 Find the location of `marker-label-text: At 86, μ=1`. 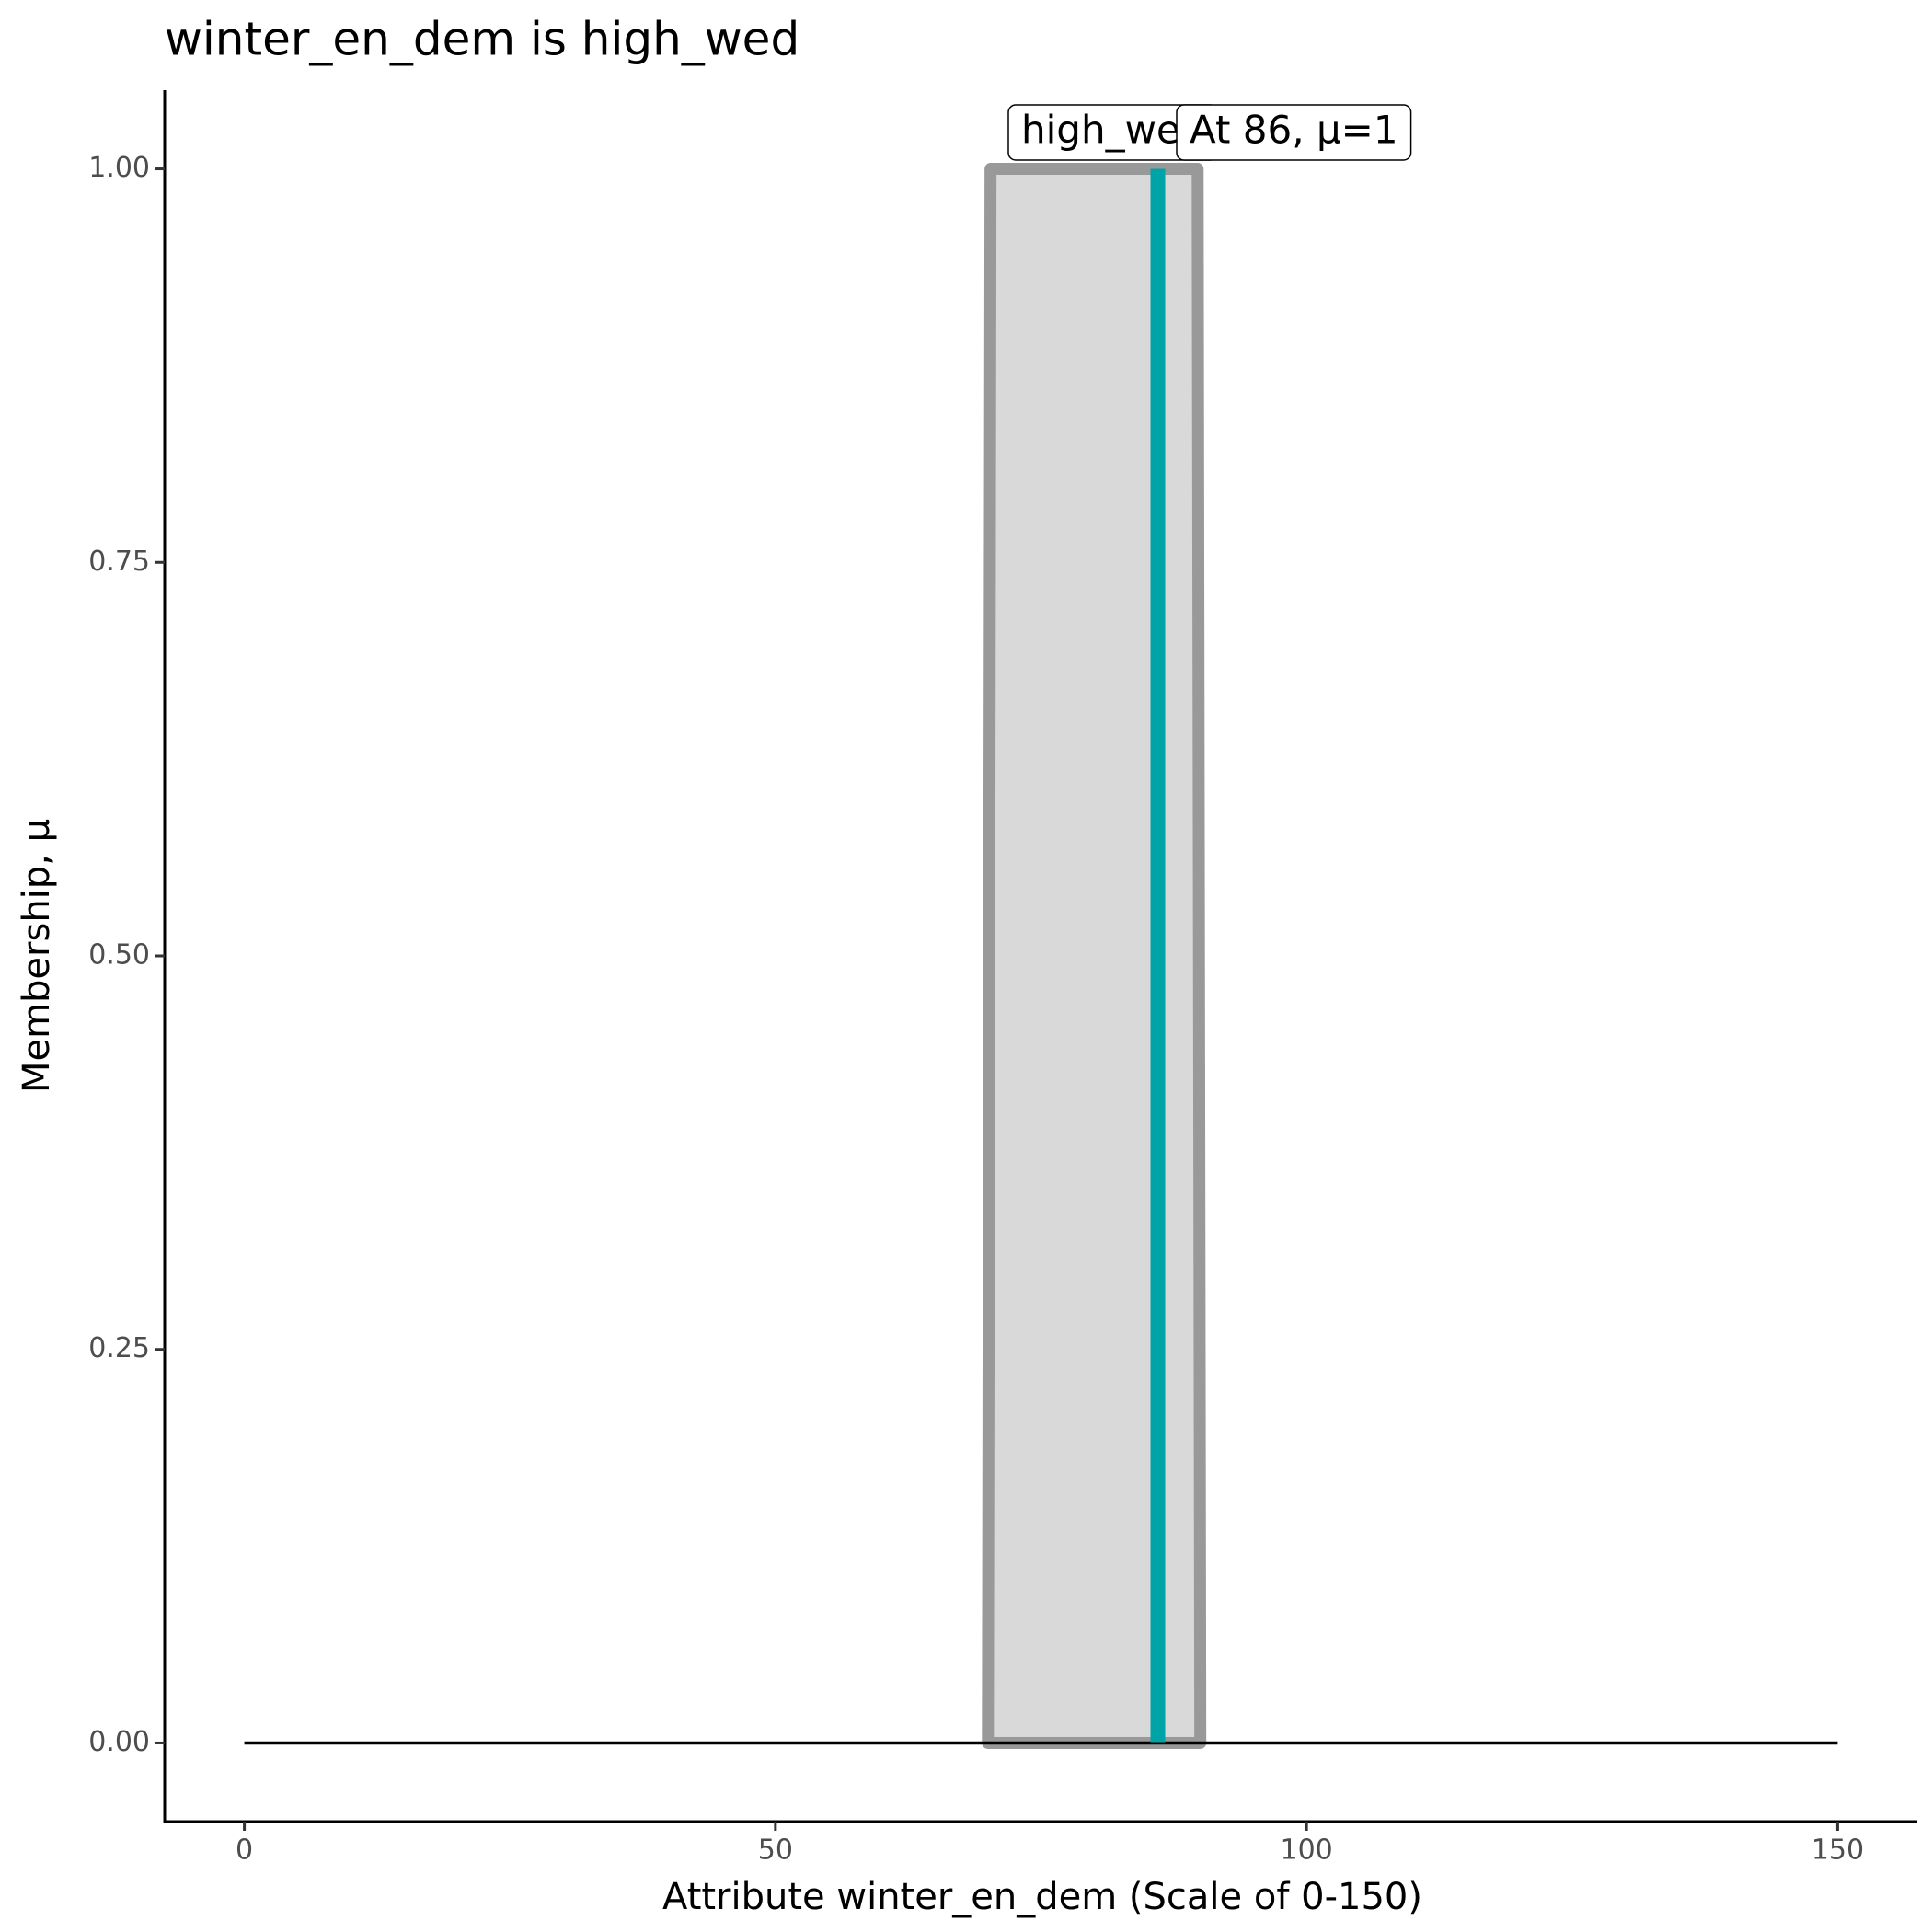

marker-label-text: At 86, μ=1 is located at coordinates (1294, 130).